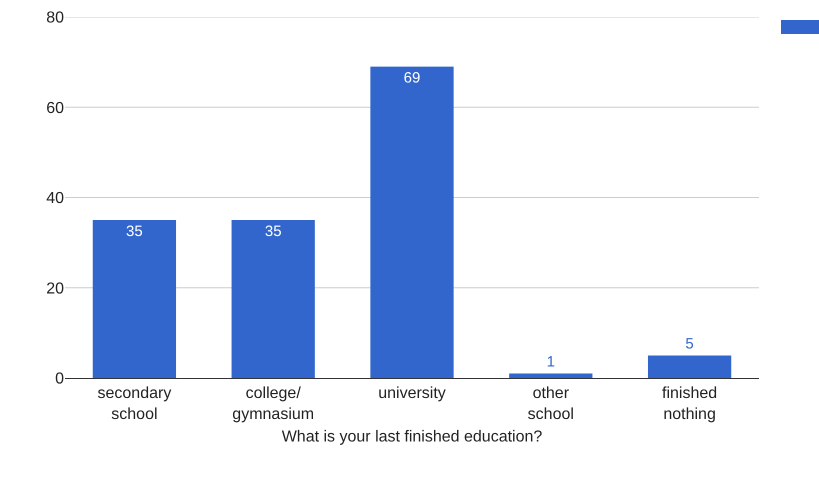  I want to click on x-tick-label: college/gymnasium, so click(273, 404).